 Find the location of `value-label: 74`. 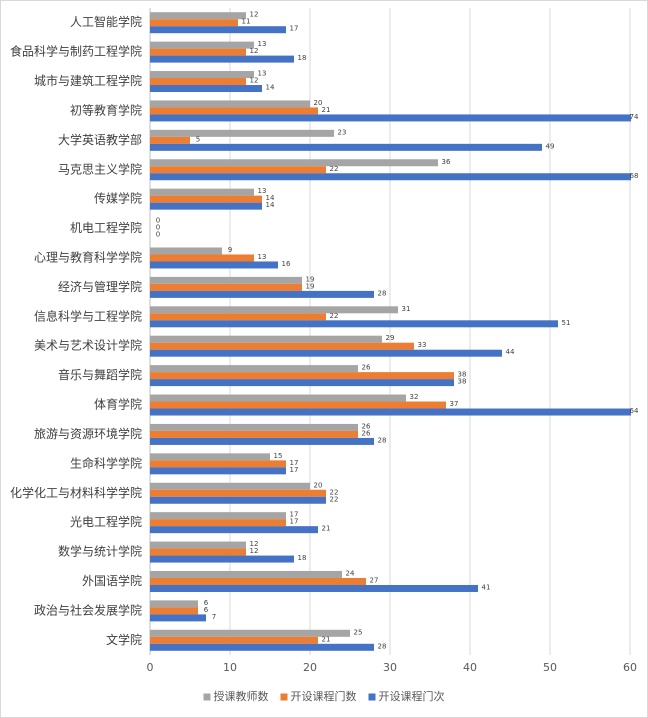

value-label: 74 is located at coordinates (634, 117).